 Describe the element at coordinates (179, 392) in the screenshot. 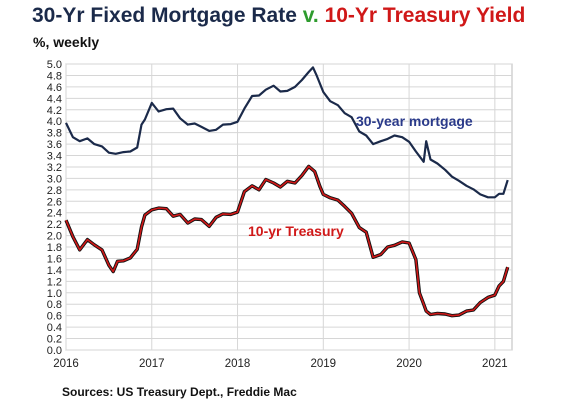

I see `source-note: Sources: US Treasury Dept., Freddie Mac` at that location.